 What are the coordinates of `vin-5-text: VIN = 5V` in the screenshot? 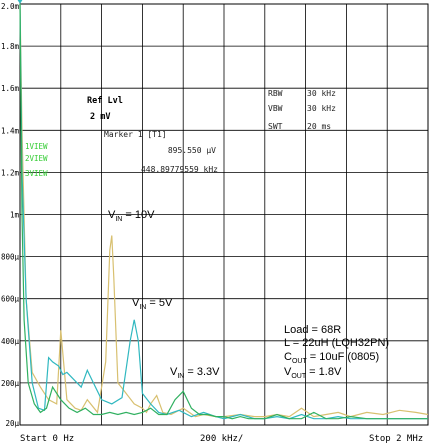 It's located at (152, 304).